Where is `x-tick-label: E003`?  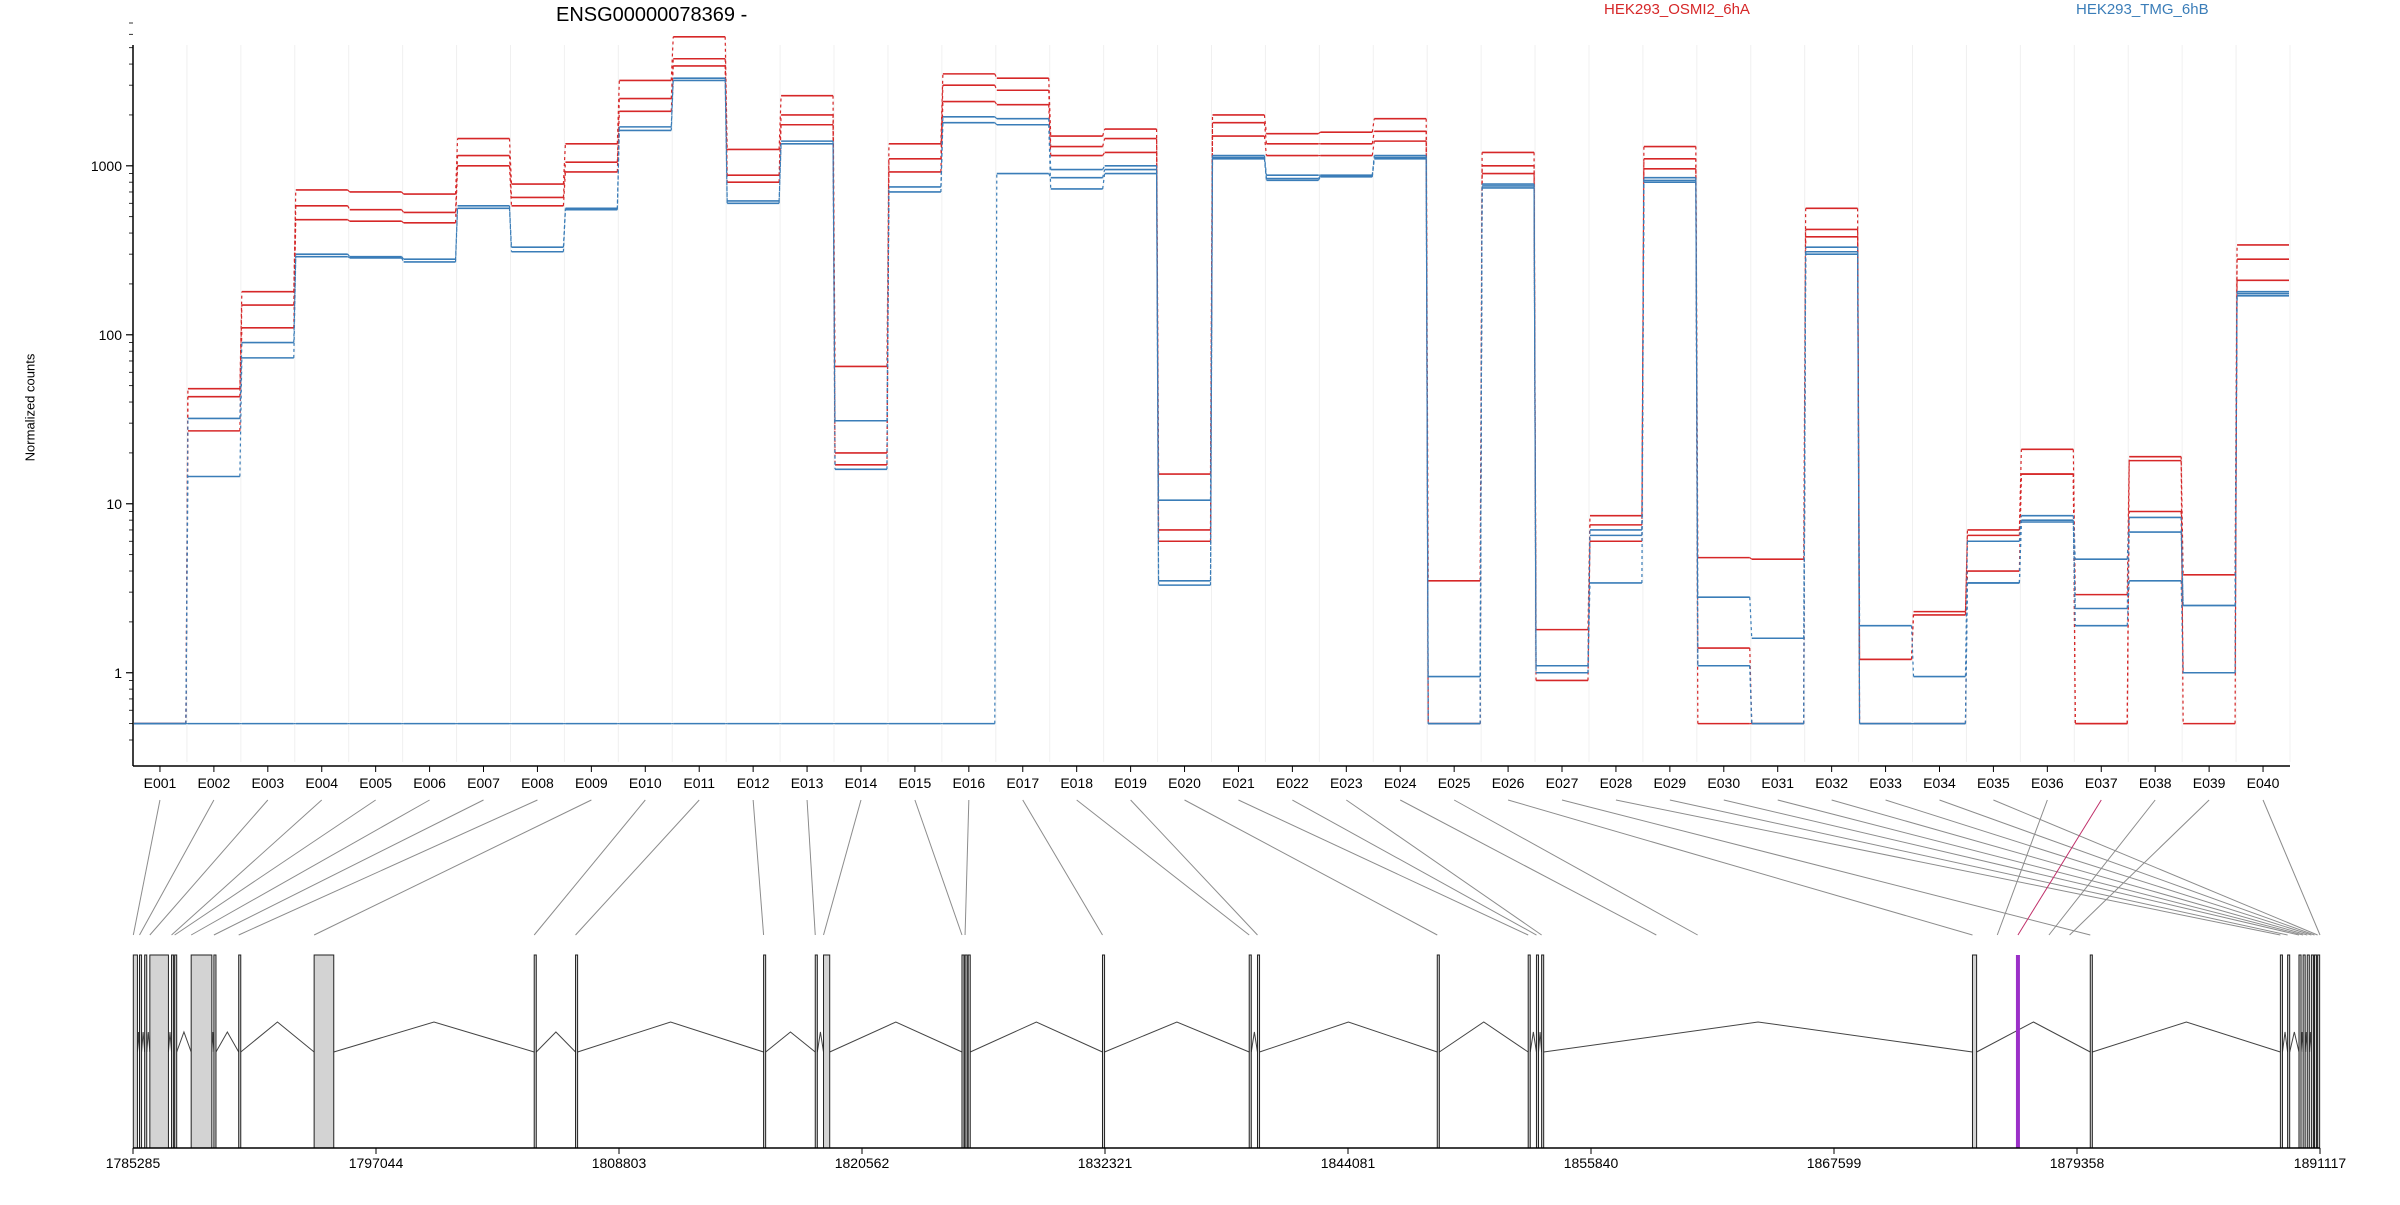 x-tick-label: E003 is located at coordinates (267, 783).